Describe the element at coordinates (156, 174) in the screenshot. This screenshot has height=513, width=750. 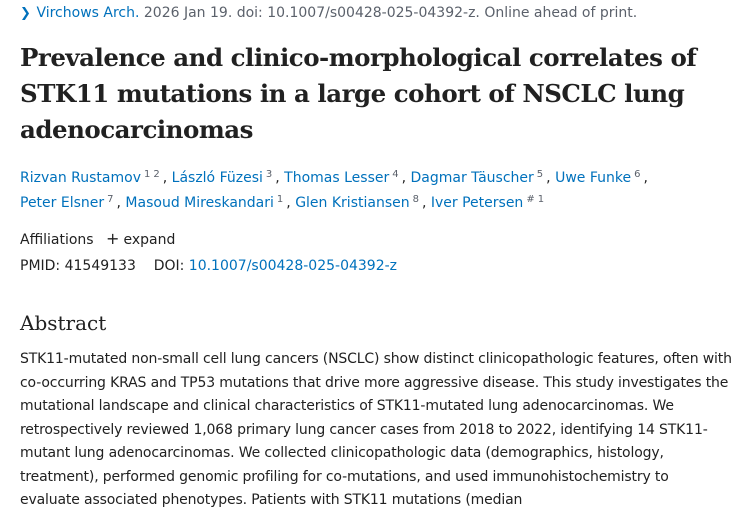
I see `affiliation-marker: 2` at that location.